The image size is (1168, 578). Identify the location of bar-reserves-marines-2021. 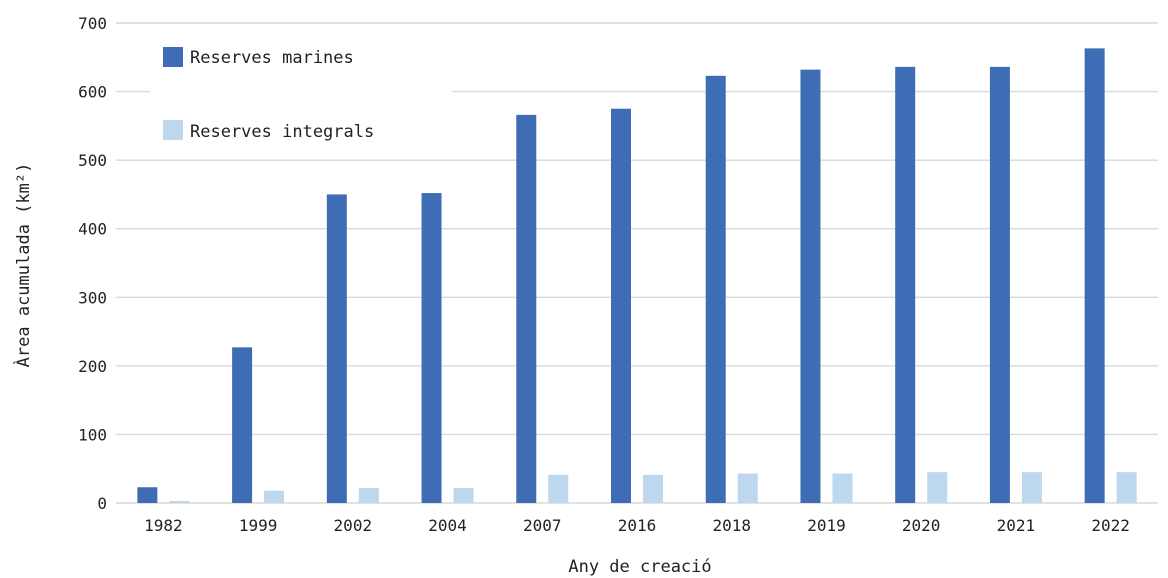
(999, 284).